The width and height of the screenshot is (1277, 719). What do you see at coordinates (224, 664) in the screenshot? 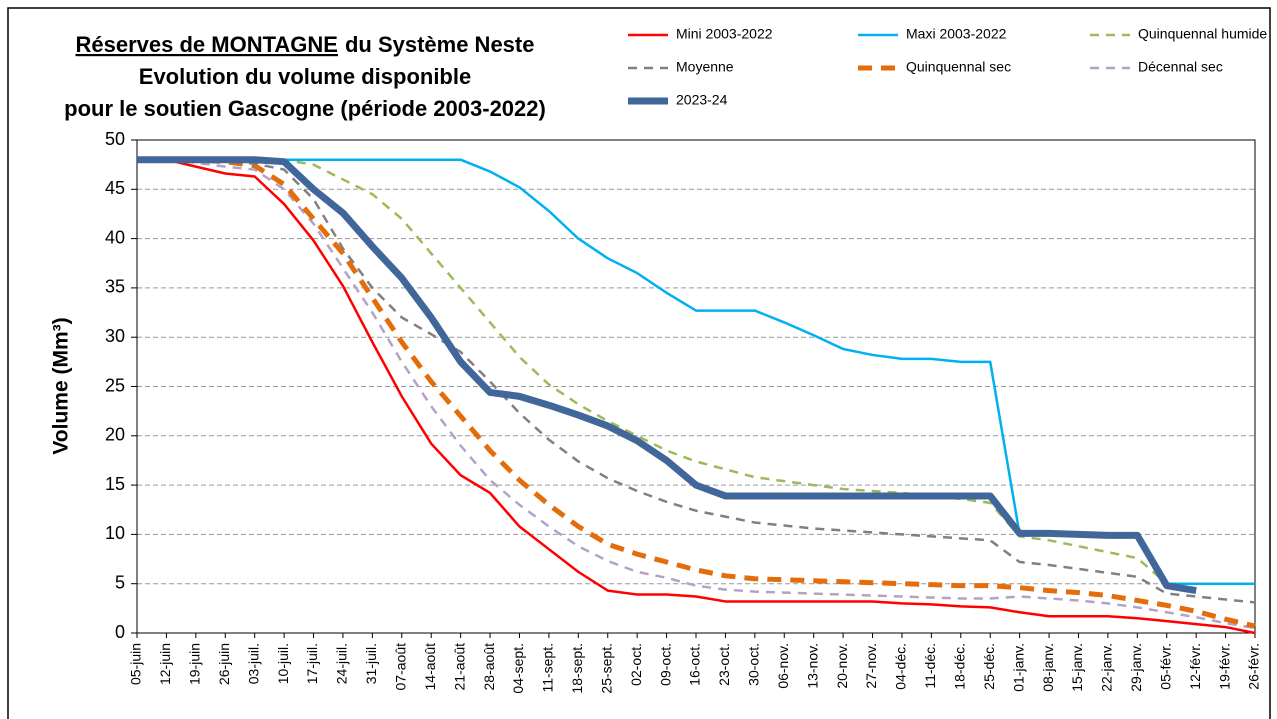
I see `x-tick-label: 26-juin` at bounding box center [224, 664].